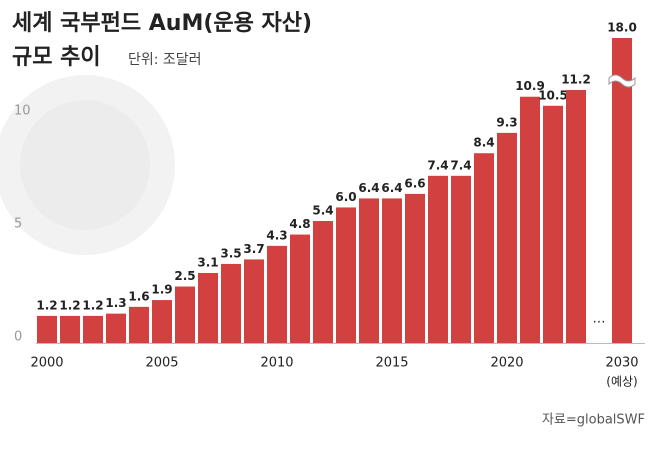 This screenshot has width=658, height=458. I want to click on value-label: 10.9, so click(530, 86).